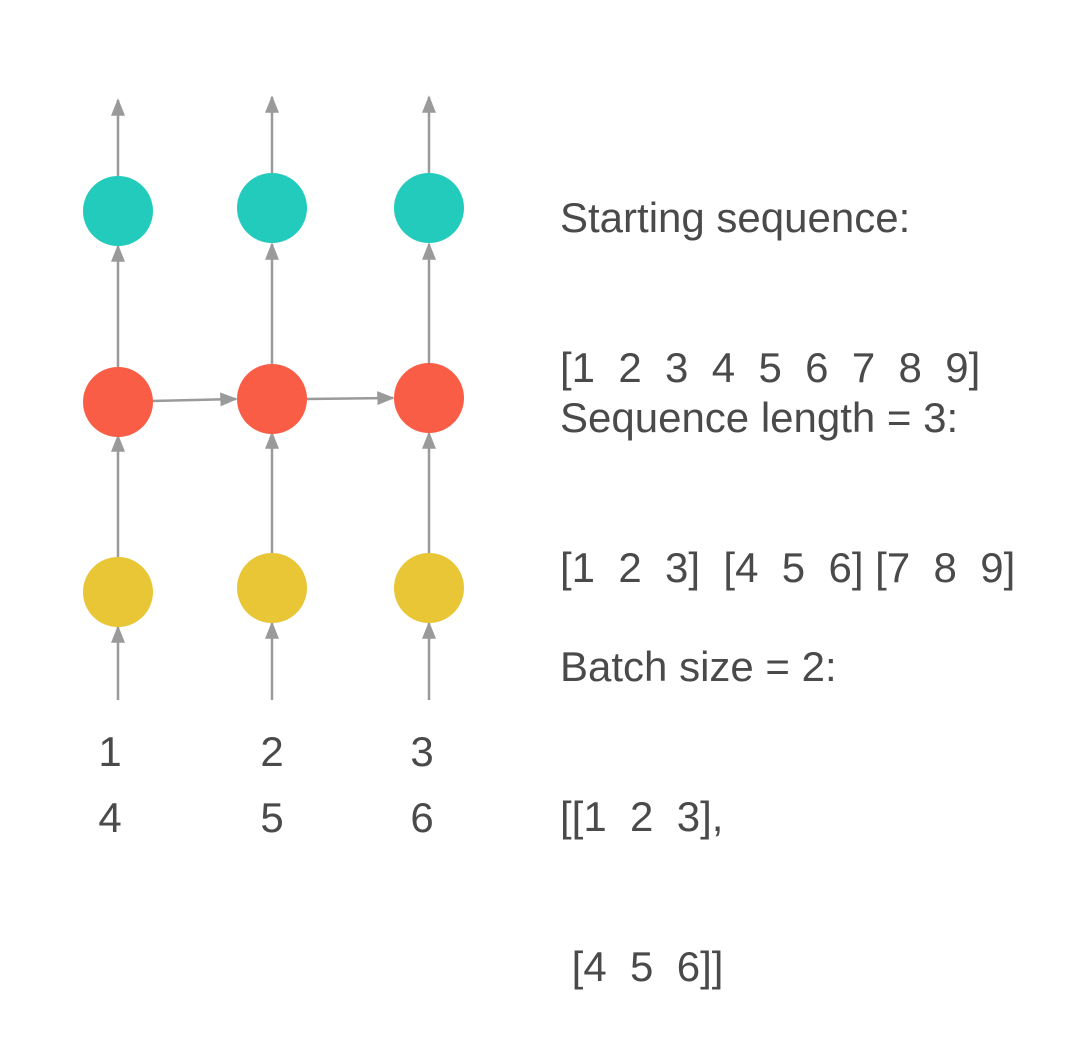 Image resolution: width=1092 pixels, height=1042 pixels. I want to click on hidden-node-col3, so click(429, 398).